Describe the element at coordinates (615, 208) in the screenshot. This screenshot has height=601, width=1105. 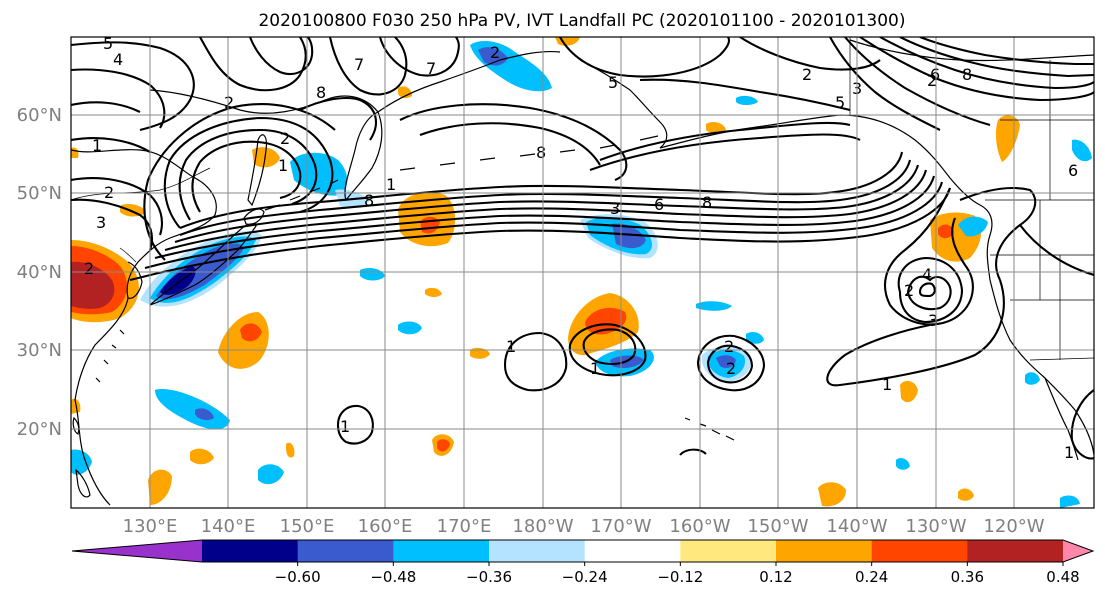
I see `contour-label: 3` at that location.